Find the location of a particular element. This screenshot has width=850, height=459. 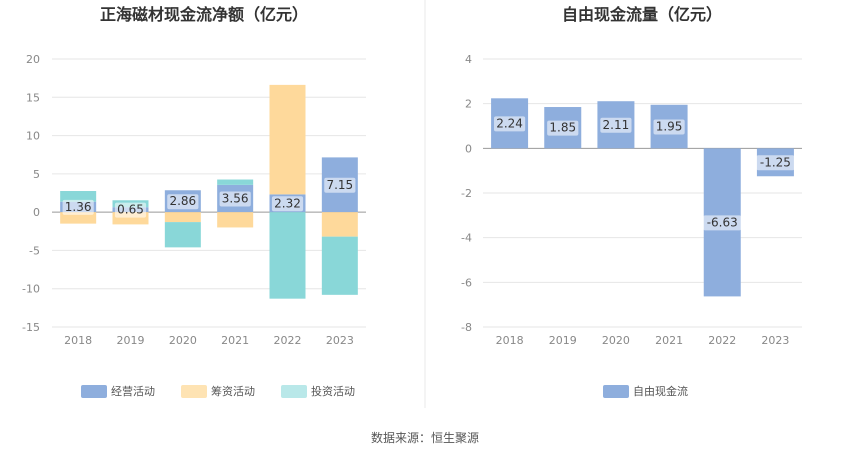

chart2-y-tick-label: -6 is located at coordinates (466, 282).